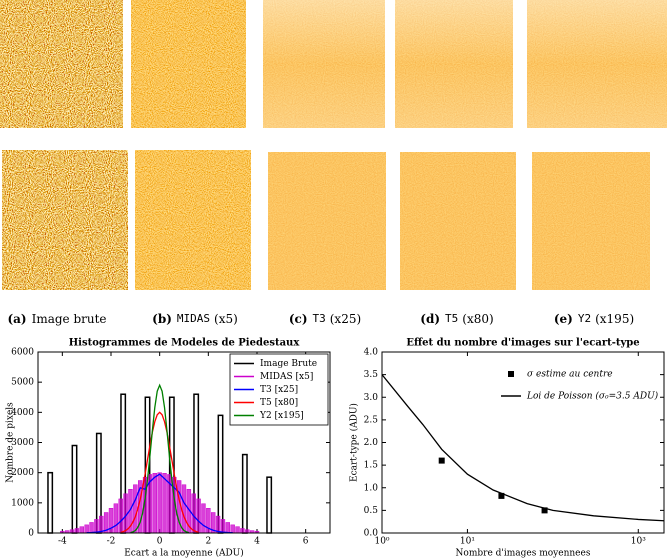  Describe the element at coordinates (226, 319) in the screenshot. I see `caption-text: (x5)` at that location.